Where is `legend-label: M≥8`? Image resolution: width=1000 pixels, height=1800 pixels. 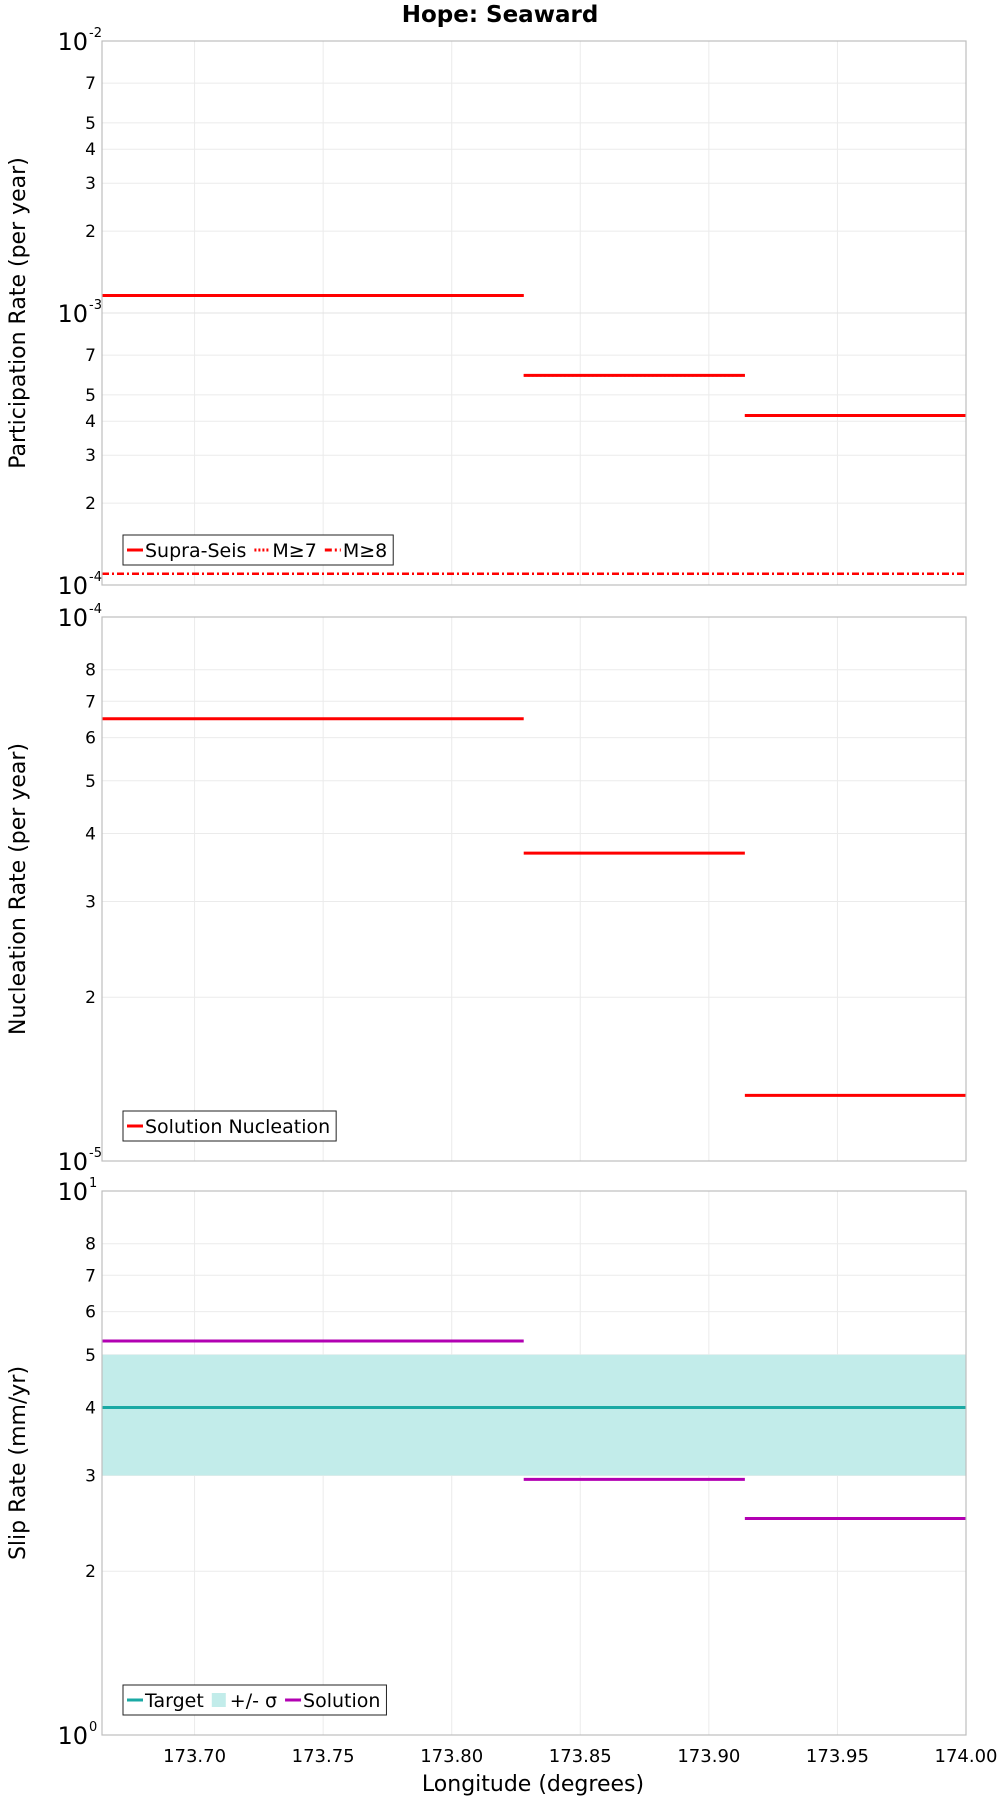
legend-label: M≥8 is located at coordinates (365, 551).